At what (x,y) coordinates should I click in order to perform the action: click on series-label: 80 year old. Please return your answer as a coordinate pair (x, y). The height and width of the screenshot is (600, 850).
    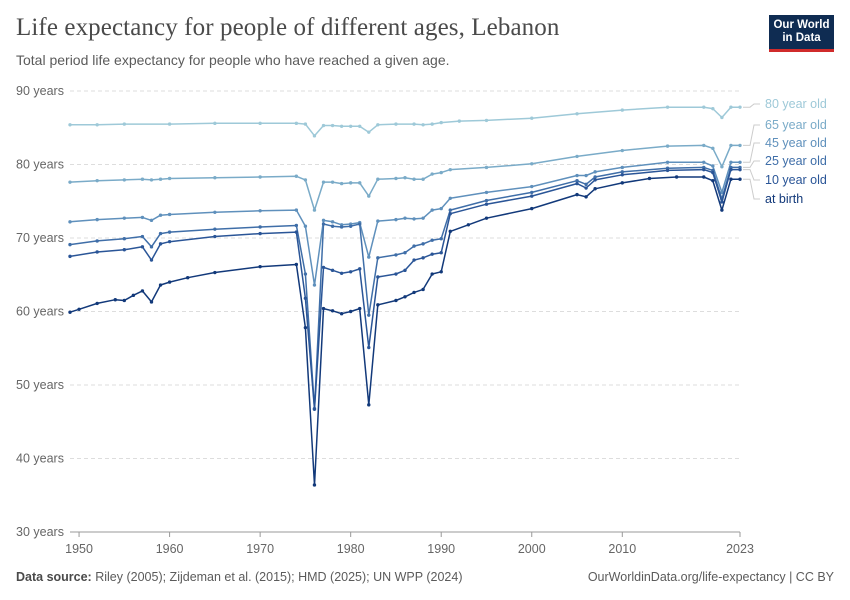
    Looking at the image, I should click on (796, 104).